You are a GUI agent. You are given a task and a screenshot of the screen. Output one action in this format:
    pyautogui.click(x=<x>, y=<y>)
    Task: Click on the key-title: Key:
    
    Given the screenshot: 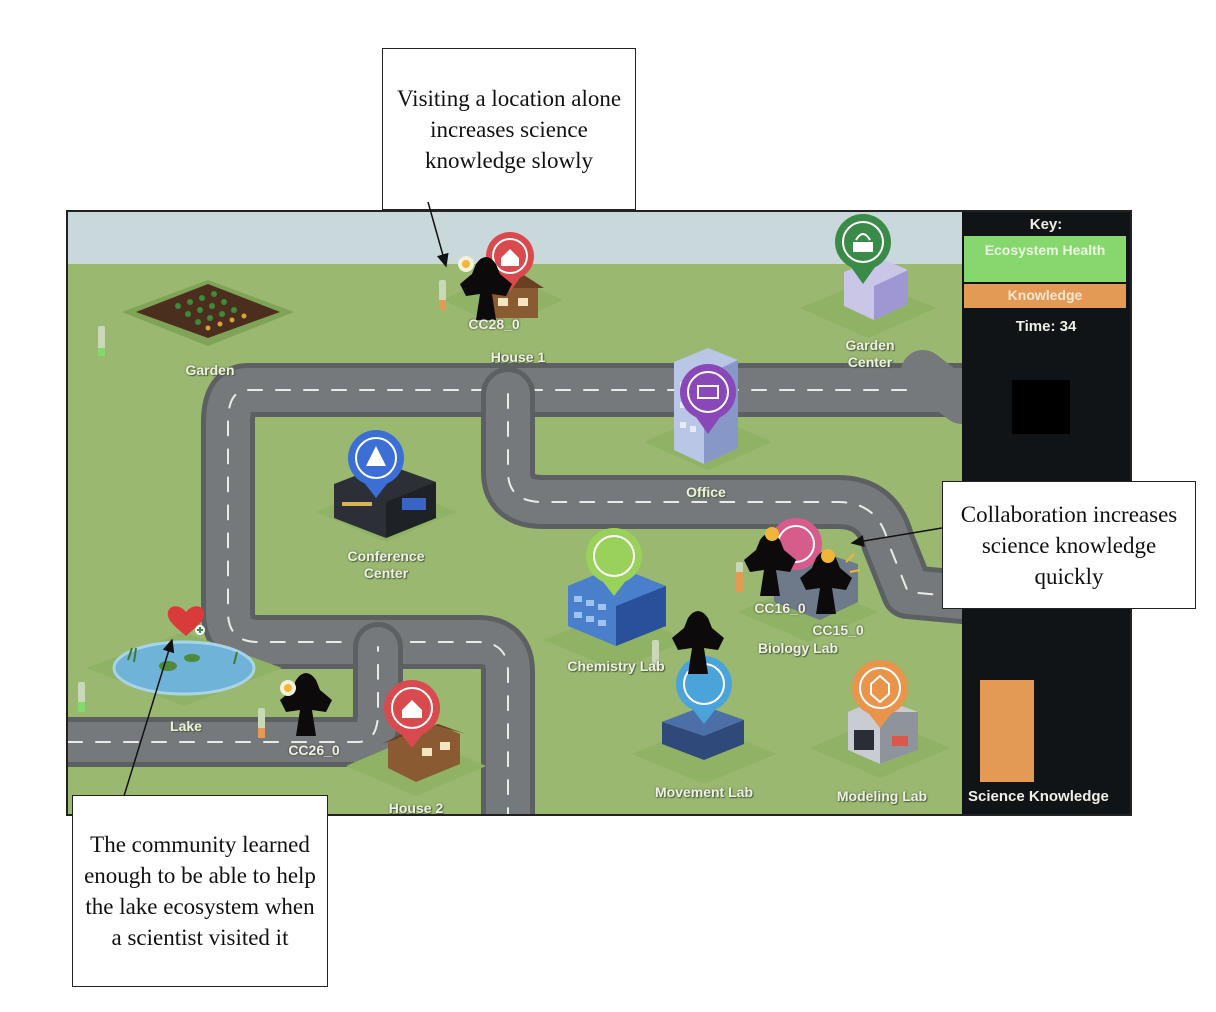 What is the action you would take?
    pyautogui.click(x=1046, y=224)
    